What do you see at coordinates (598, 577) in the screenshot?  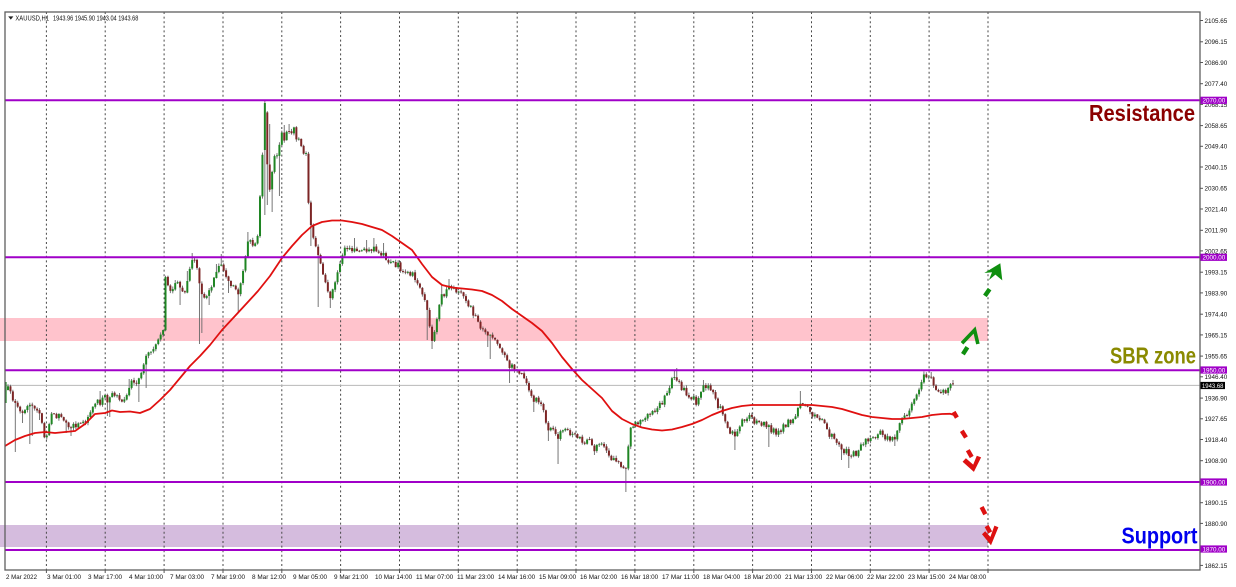 I see `svg-text: 16 Mar 02:00` at bounding box center [598, 577].